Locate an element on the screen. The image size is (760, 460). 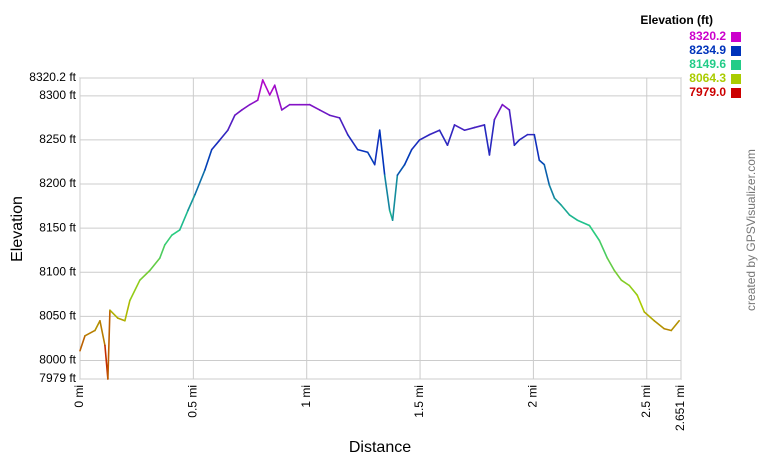
y-tick-label: 8320.2 ft is located at coordinates (52, 77).